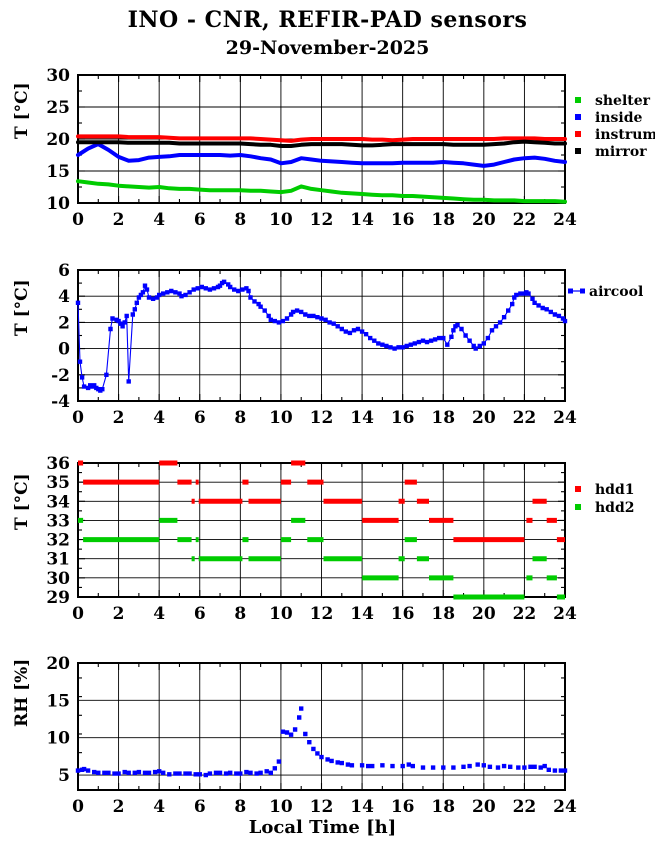 The width and height of the screenshot is (655, 860). Describe the element at coordinates (58, 108) in the screenshot. I see `y-tick-label: 25` at that location.